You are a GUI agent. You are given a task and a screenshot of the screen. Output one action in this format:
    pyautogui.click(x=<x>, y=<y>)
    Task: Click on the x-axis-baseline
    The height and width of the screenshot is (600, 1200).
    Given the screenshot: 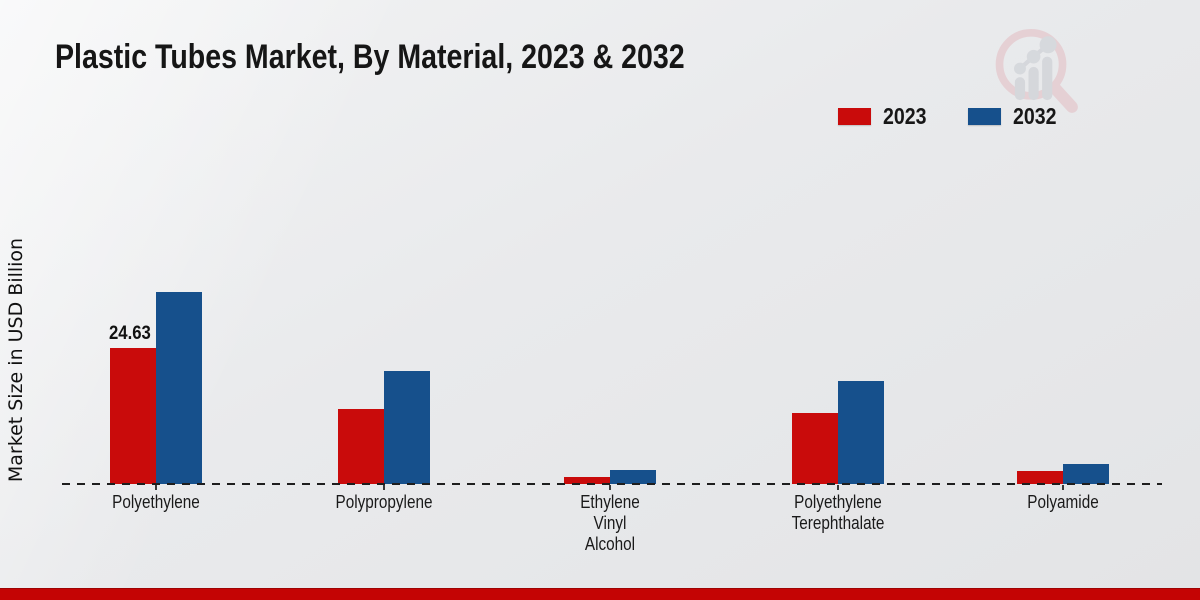 What is the action you would take?
    pyautogui.click(x=612, y=484)
    